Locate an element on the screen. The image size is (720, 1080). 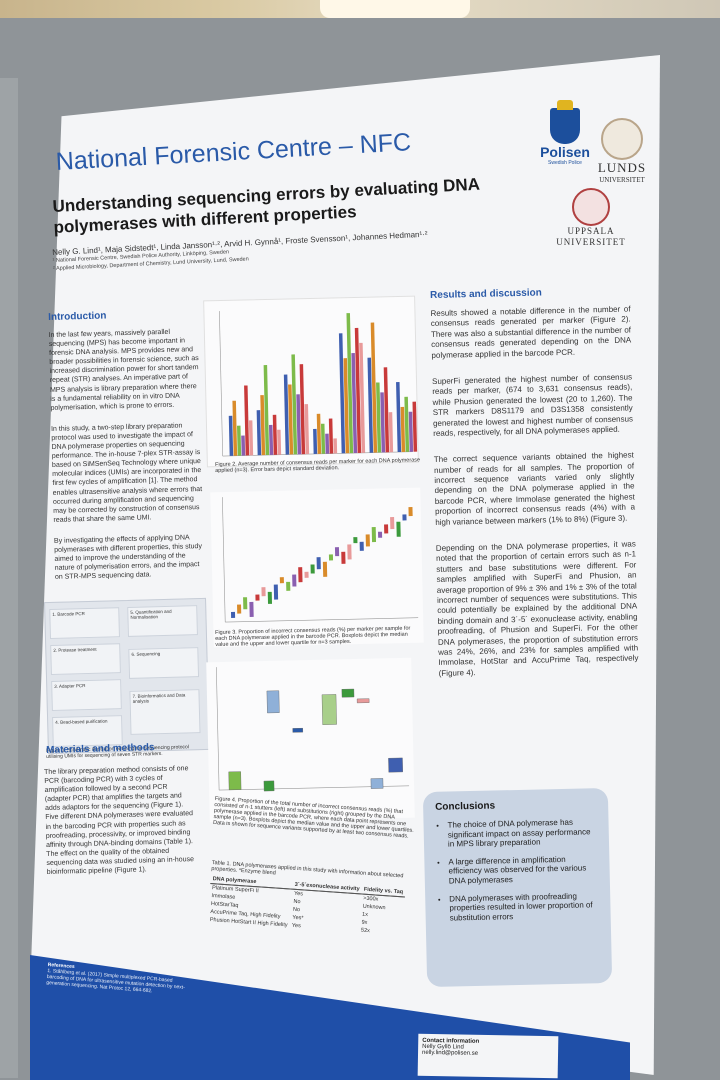
workflow-step: 5. Quantification and Normalisation is located at coordinates (162, 621).